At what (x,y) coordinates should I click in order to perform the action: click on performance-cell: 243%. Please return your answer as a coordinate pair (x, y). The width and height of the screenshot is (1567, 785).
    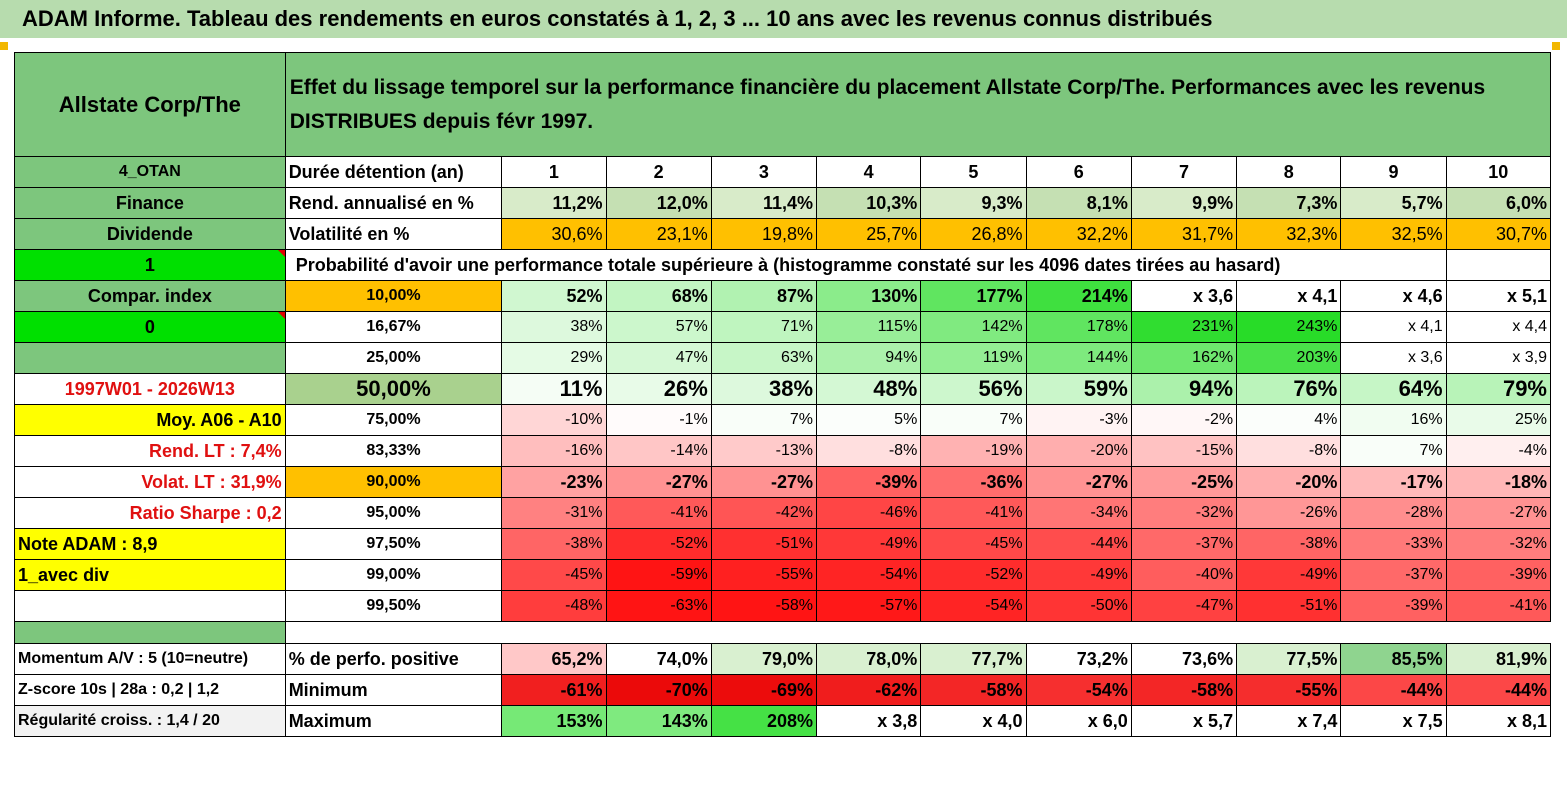
    Looking at the image, I should click on (1289, 327).